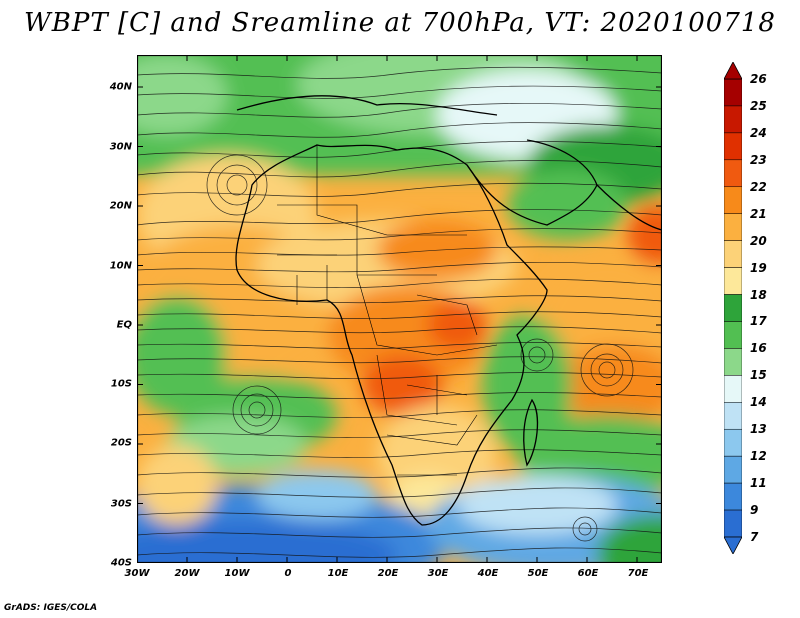 The height and width of the screenshot is (618, 800). I want to click on lon-label-10w: 10W, so click(237, 573).